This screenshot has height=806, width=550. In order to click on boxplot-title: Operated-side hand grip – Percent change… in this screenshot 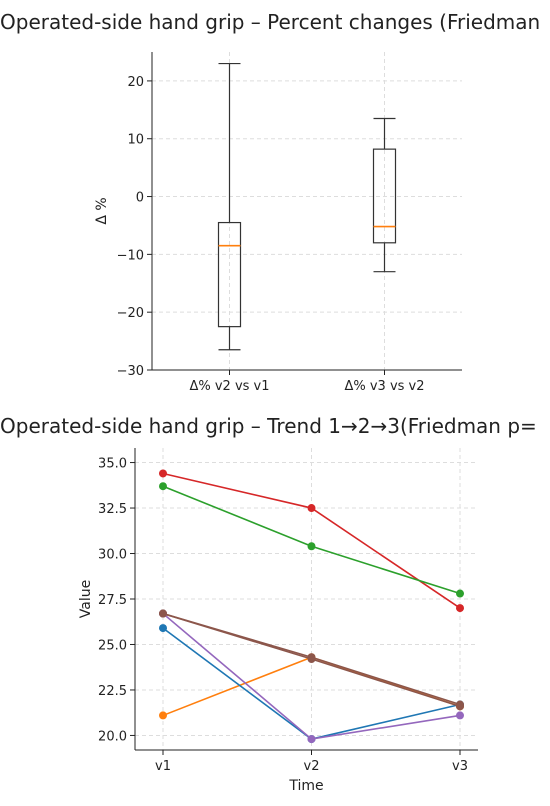, I will do `click(270, 22)`.